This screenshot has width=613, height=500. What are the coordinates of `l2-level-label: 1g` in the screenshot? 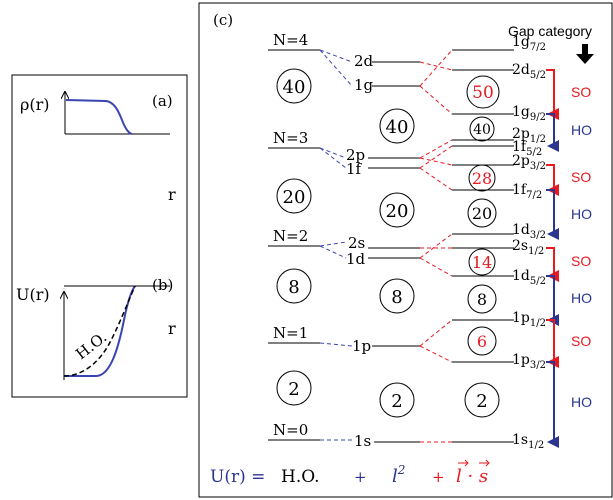 It's located at (364, 85).